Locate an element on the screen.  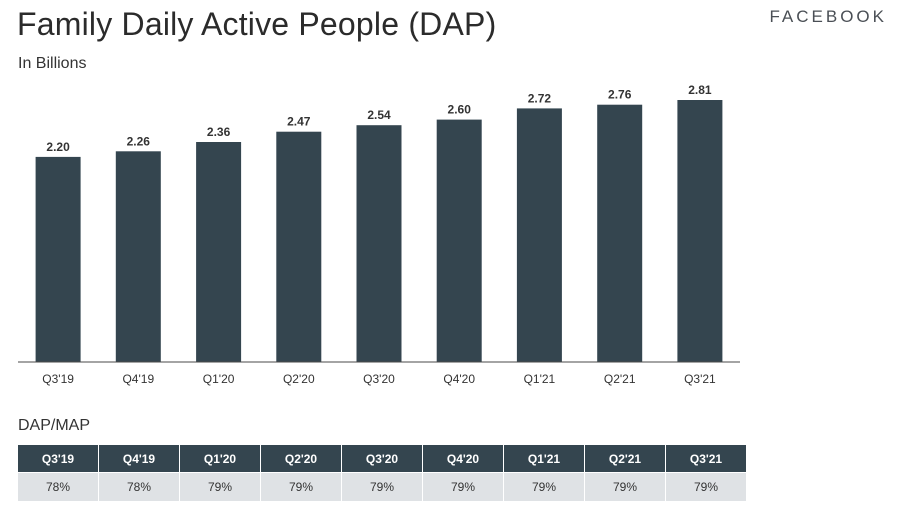
bar-Q3'19 is located at coordinates (58, 259).